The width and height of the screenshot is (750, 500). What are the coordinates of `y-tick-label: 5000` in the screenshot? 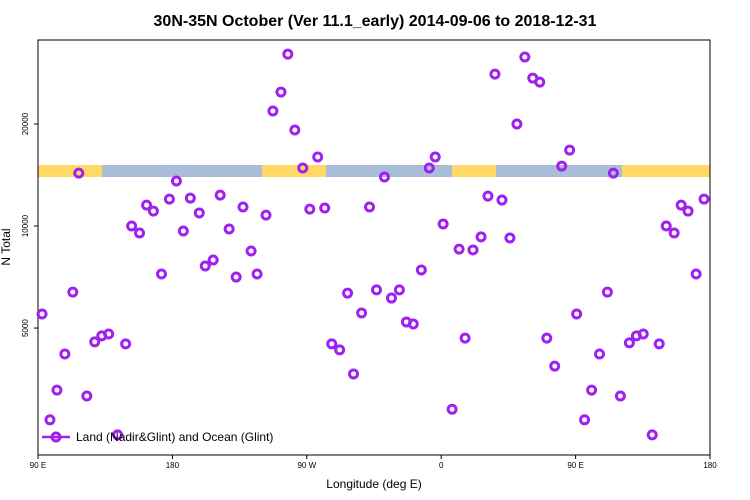 It's located at (25, 328).